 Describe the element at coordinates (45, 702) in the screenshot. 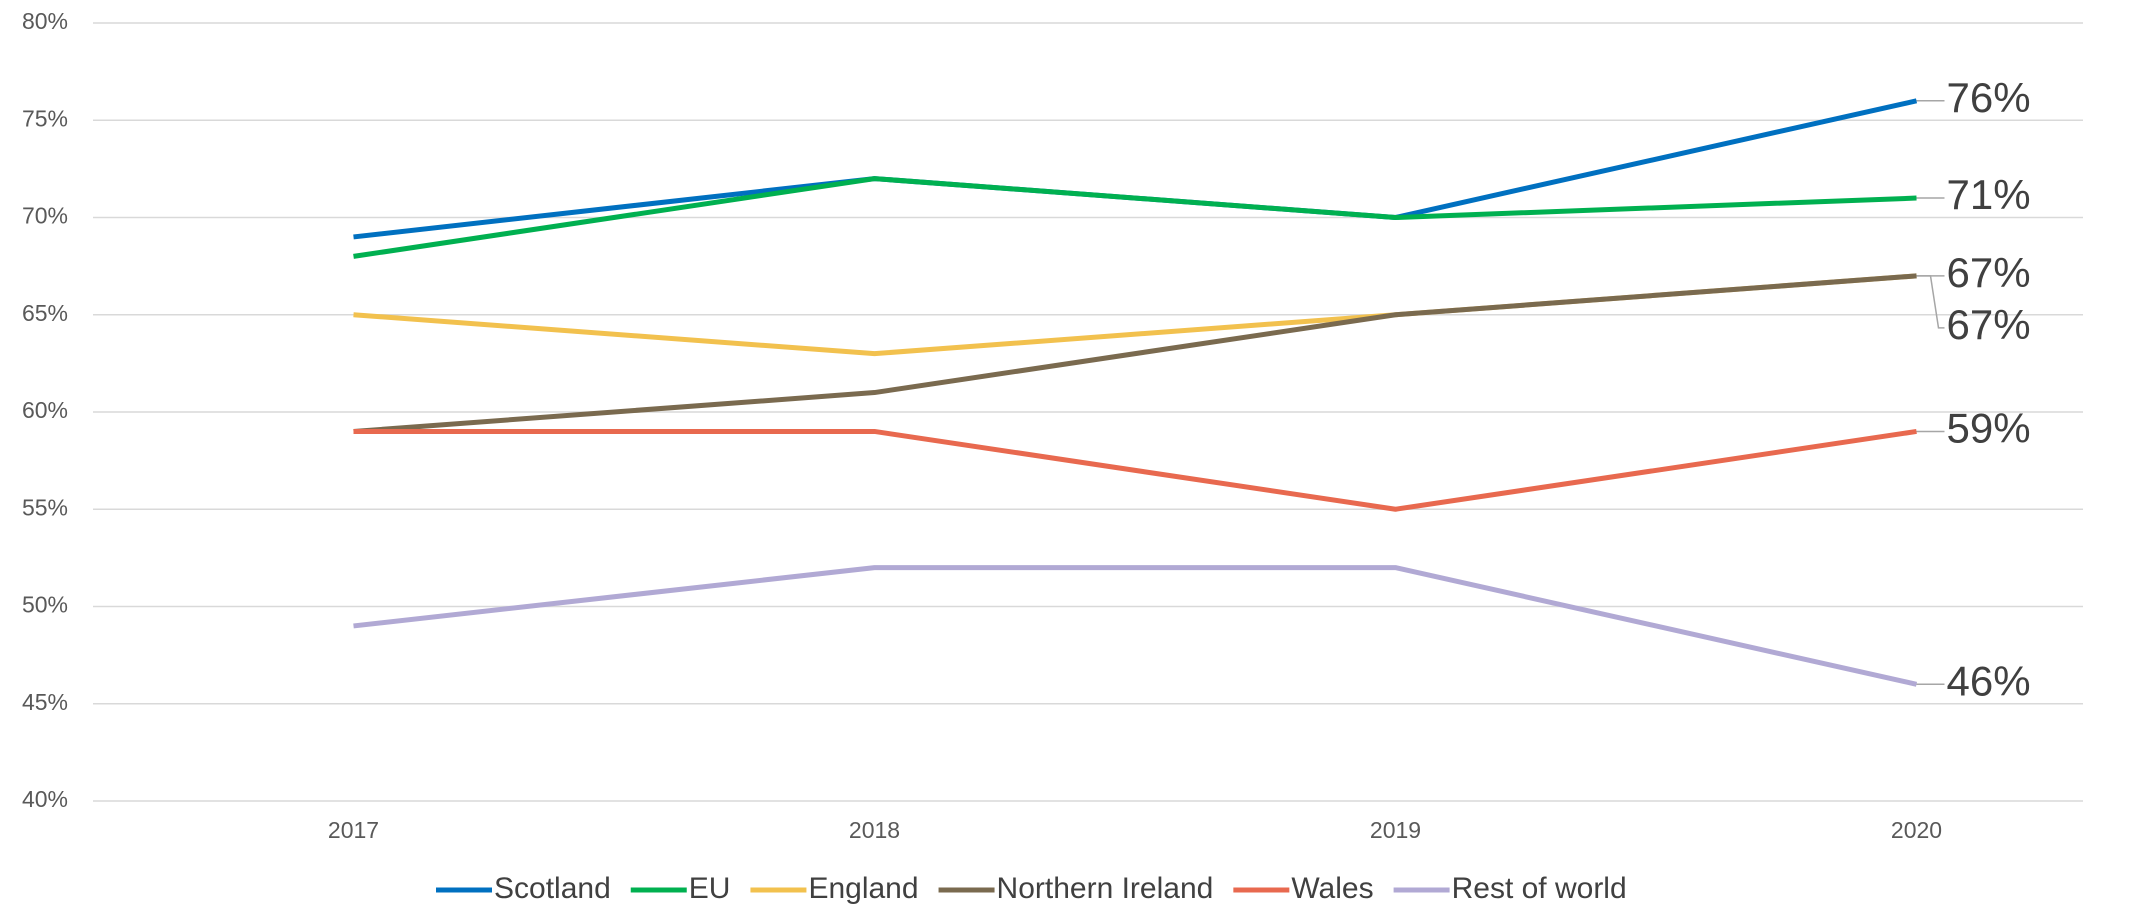

I see `y-tick-label: 45%` at that location.